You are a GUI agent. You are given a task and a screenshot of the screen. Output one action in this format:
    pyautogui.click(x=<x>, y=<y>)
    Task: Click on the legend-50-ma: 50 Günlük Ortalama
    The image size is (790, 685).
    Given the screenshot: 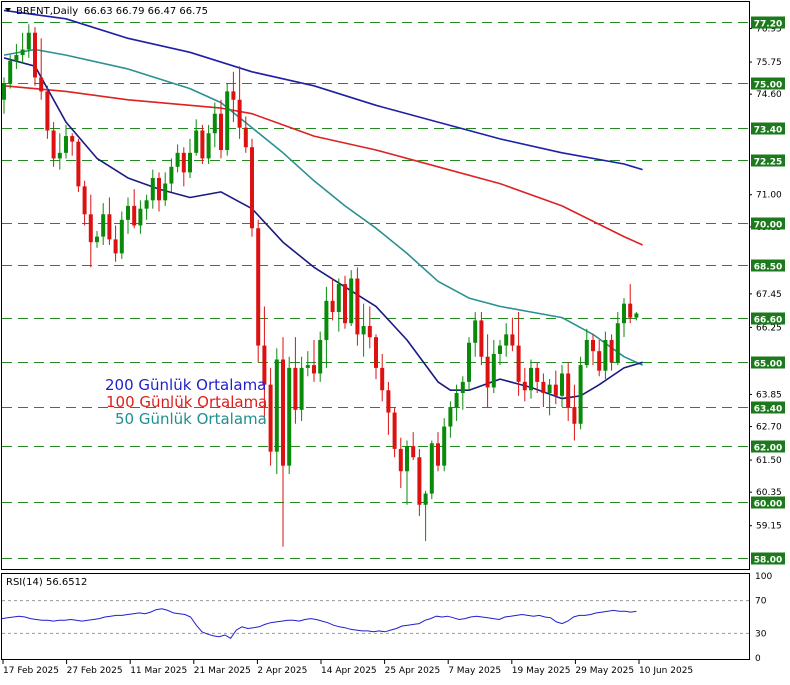 What is the action you would take?
    pyautogui.click(x=191, y=419)
    